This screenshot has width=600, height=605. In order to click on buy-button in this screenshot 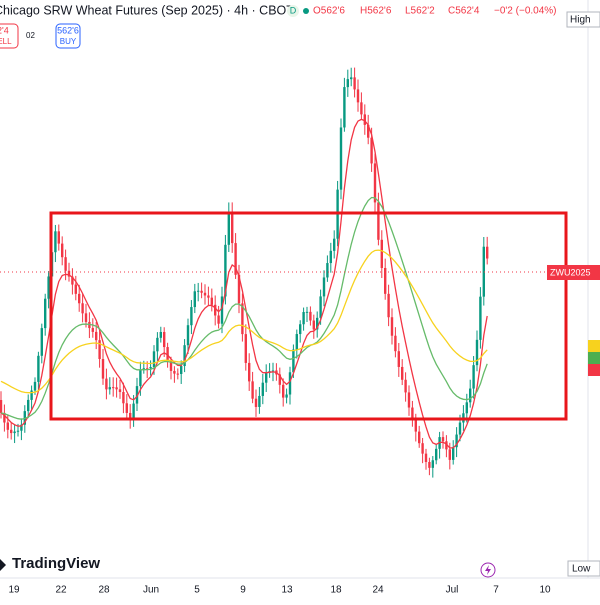, I will do `click(68, 36)`.